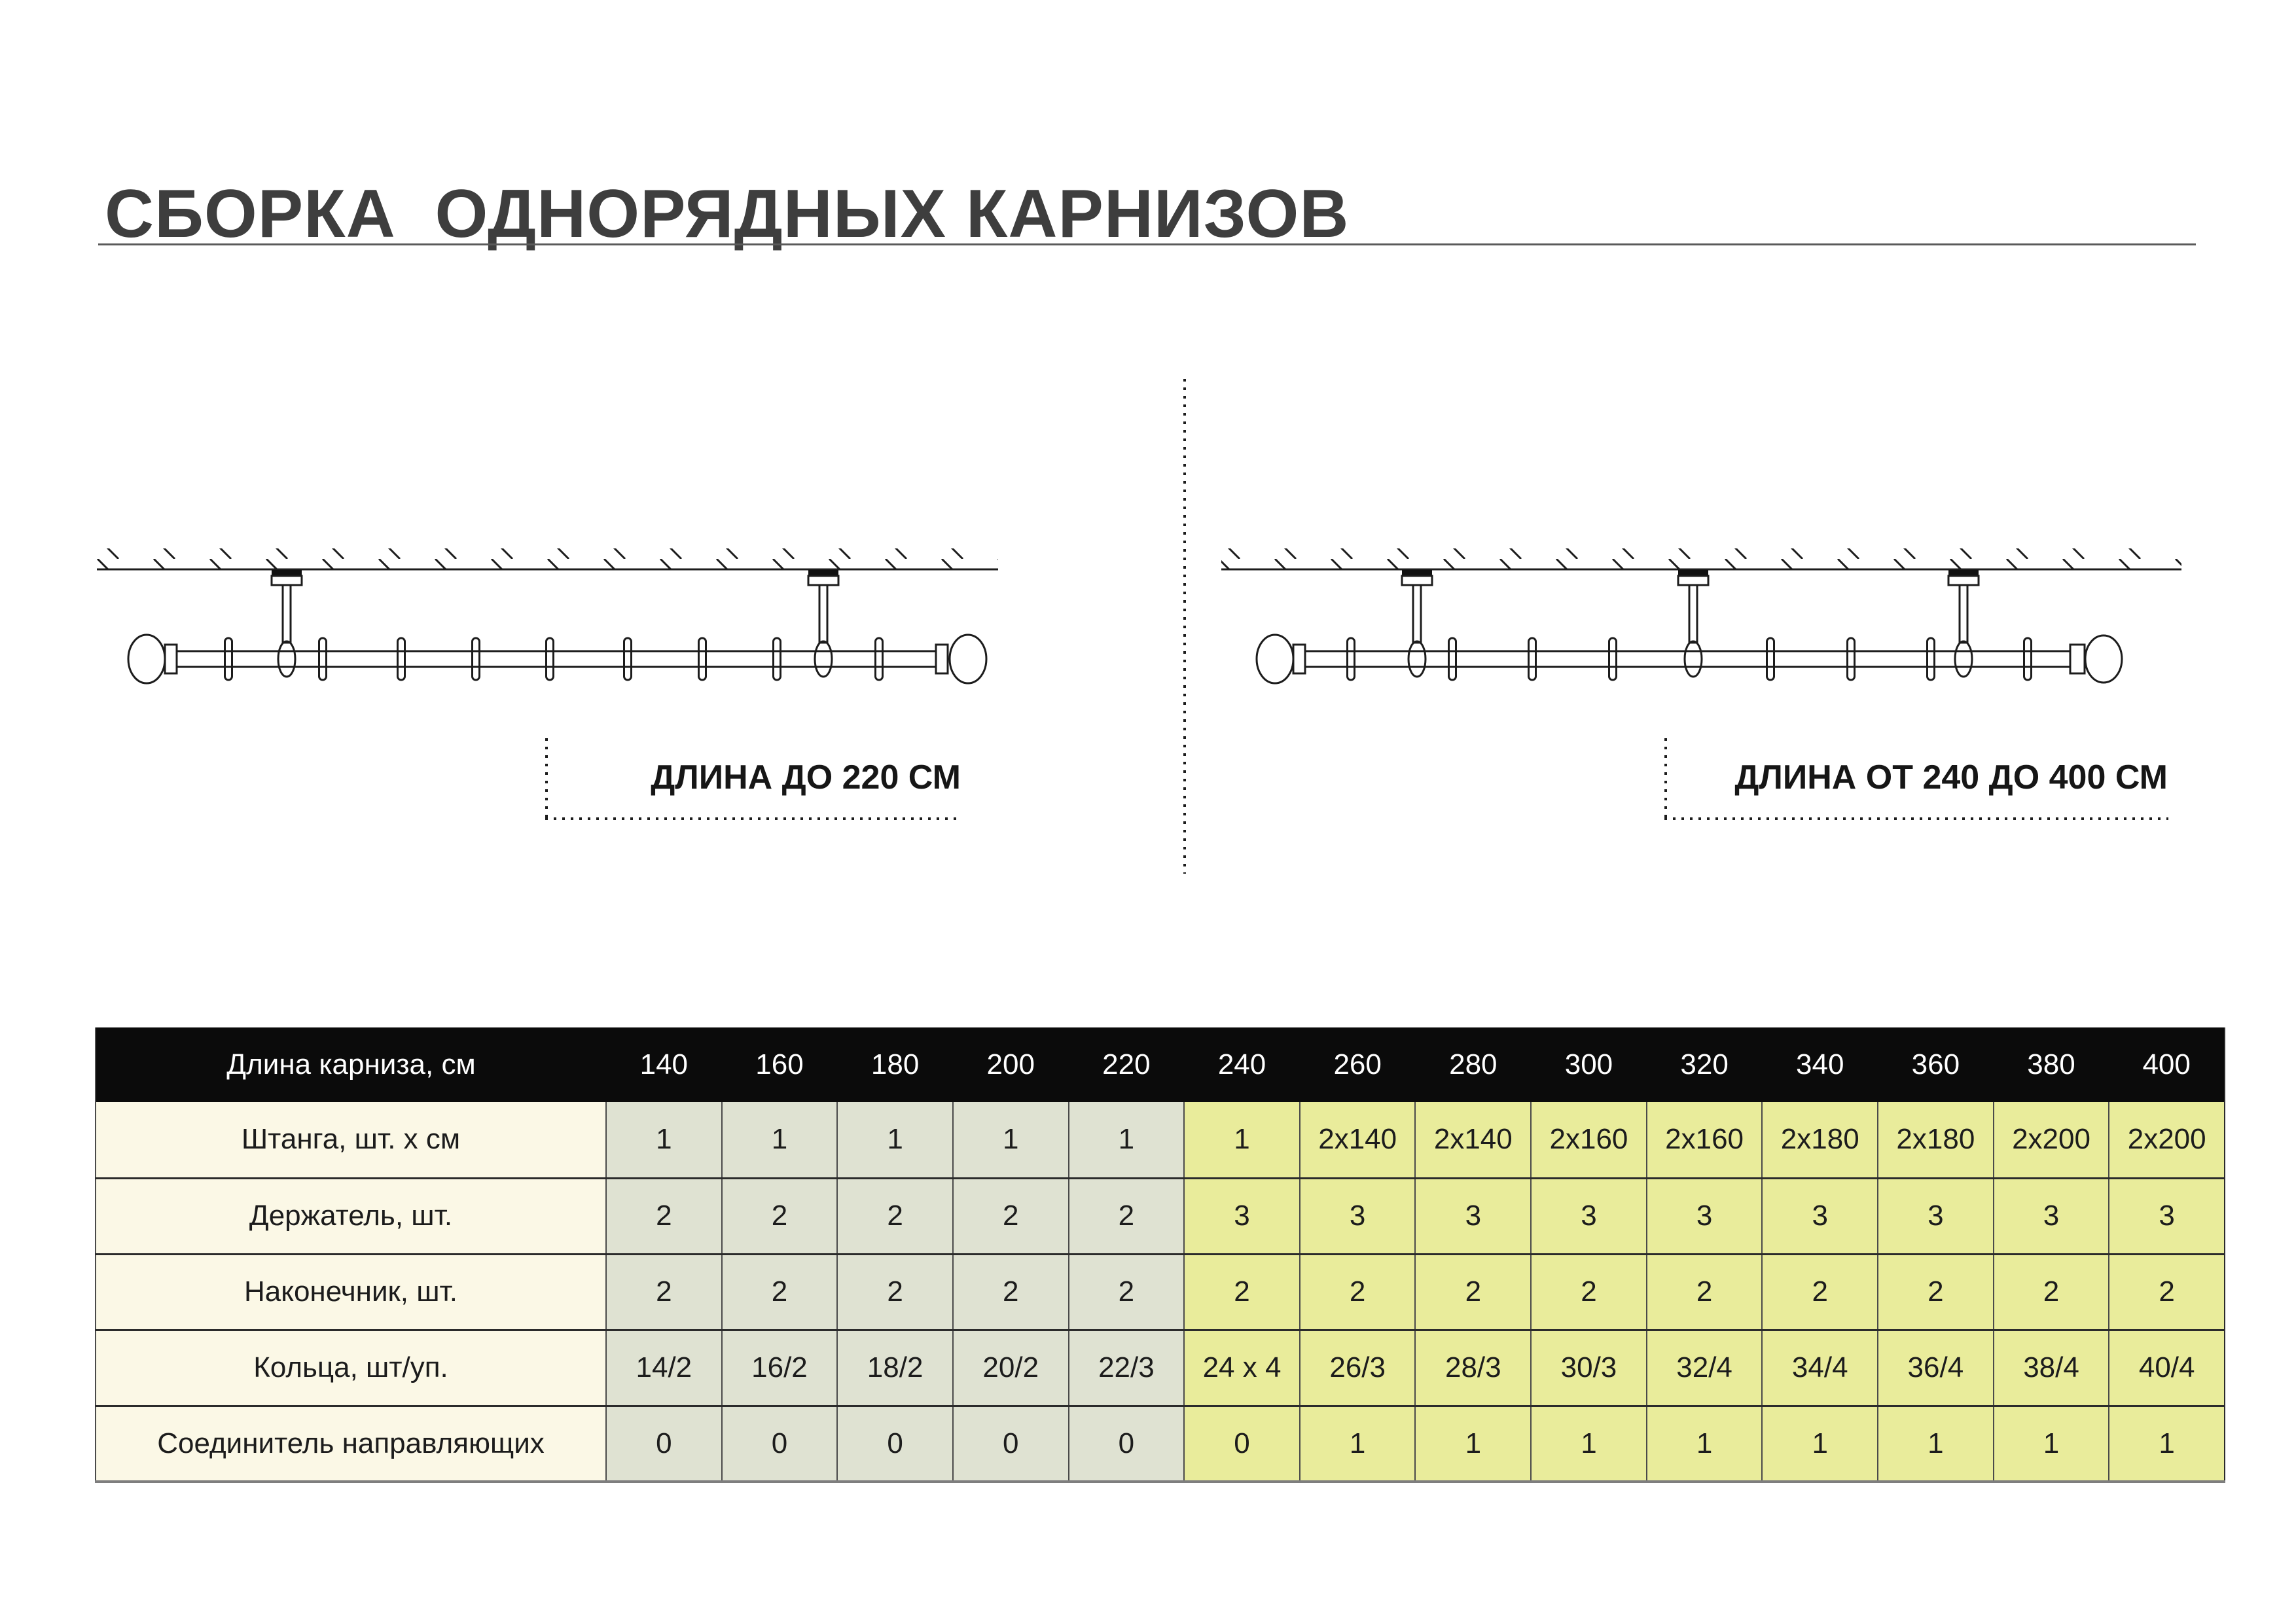 This screenshot has width=2296, height=1623. I want to click on table-cell: 32/4, so click(1704, 1367).